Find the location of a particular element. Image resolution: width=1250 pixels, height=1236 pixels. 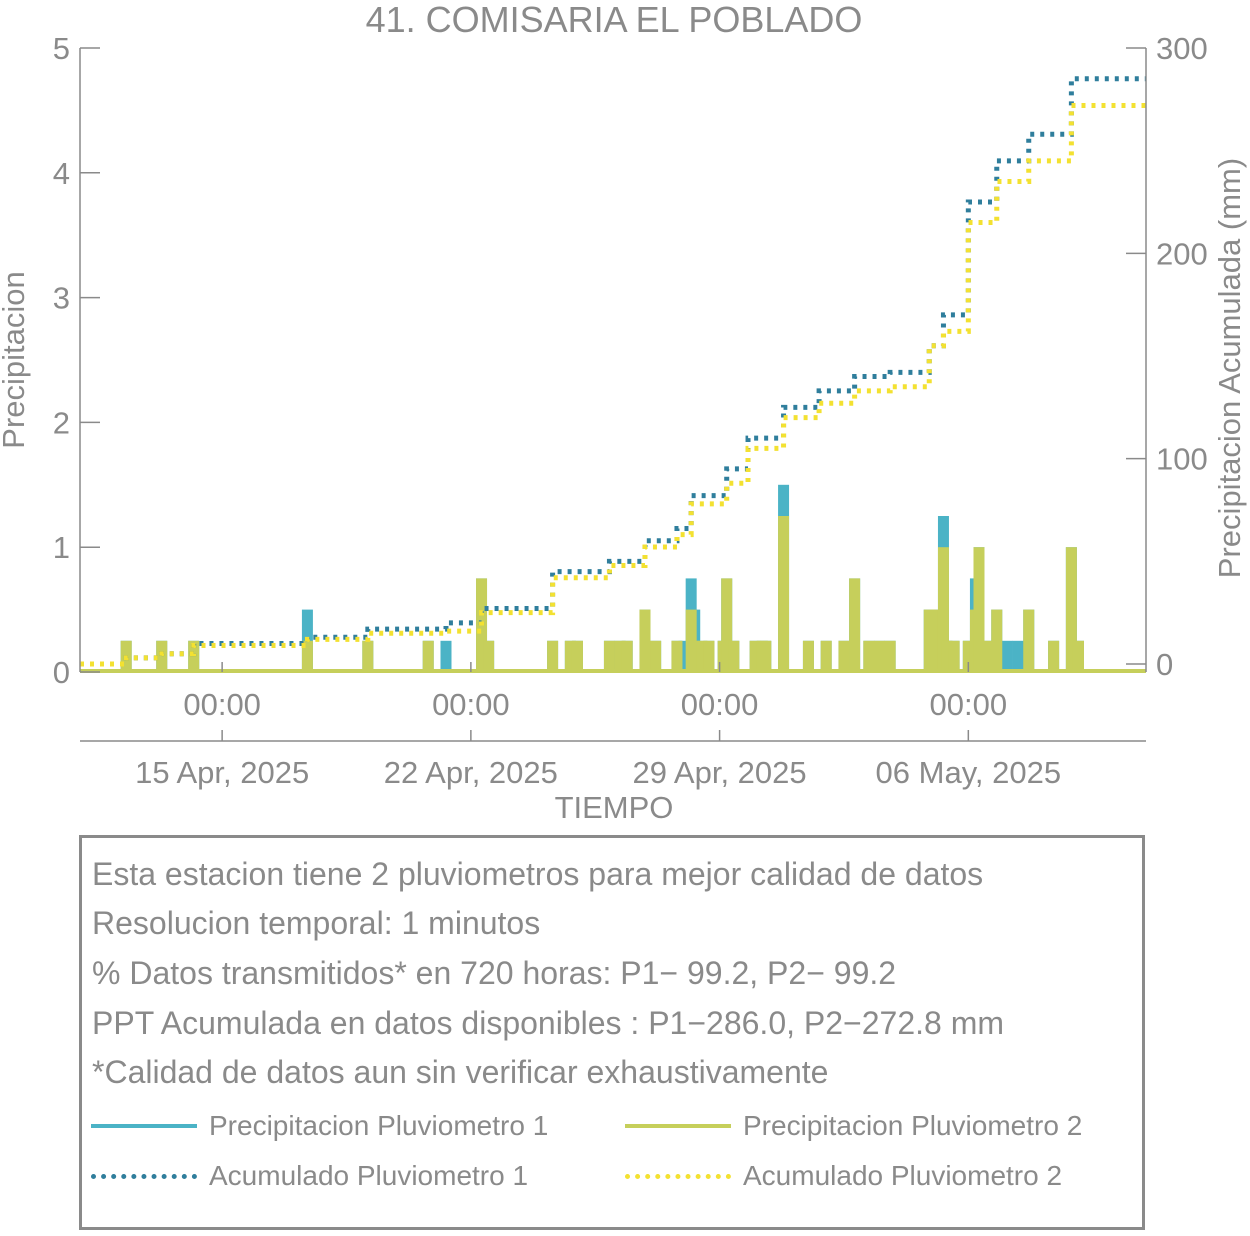

y-tick-label: 4 is located at coordinates (61, 173).